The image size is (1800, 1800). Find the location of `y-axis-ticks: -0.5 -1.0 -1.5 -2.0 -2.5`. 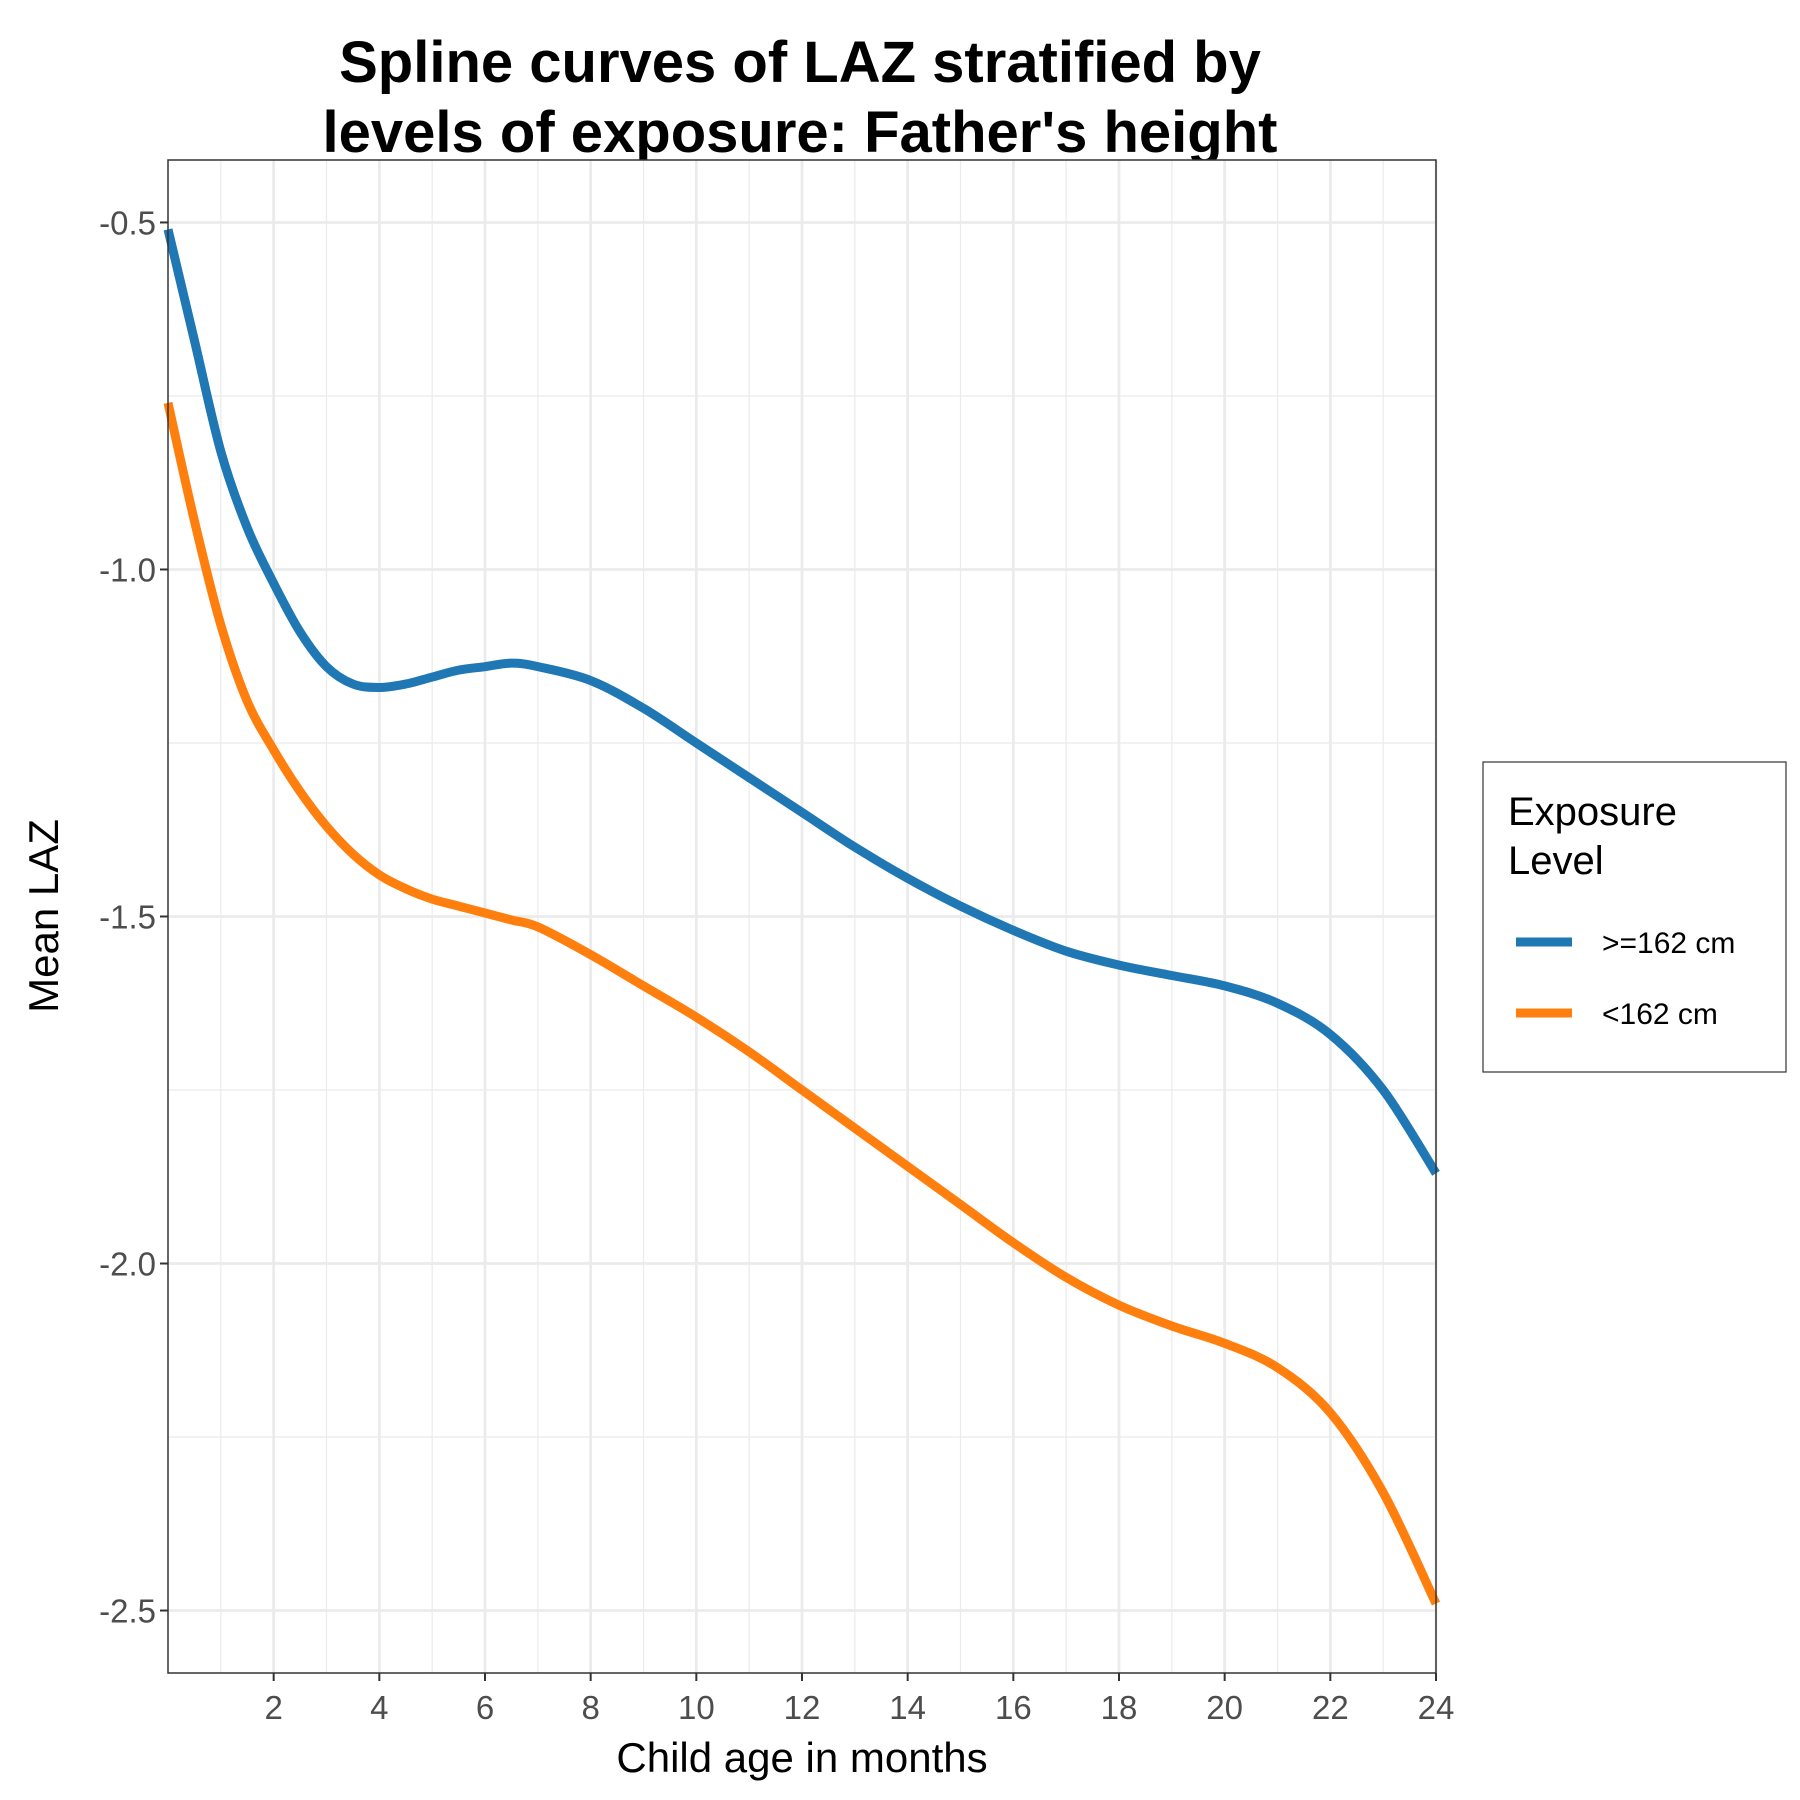

y-axis-ticks: -0.5 -1.0 -1.5 -2.0 -2.5 is located at coordinates (133, 917).